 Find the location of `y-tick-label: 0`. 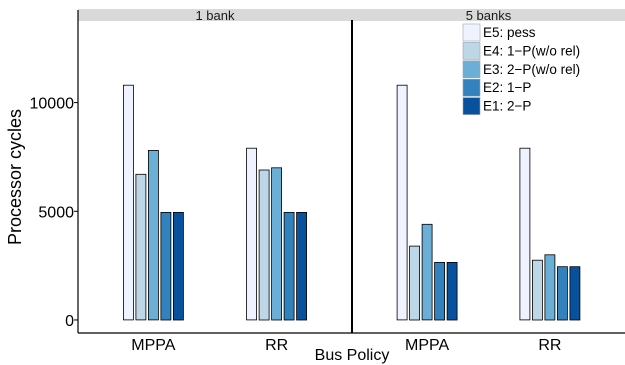

y-tick-label: 0 is located at coordinates (69, 321).